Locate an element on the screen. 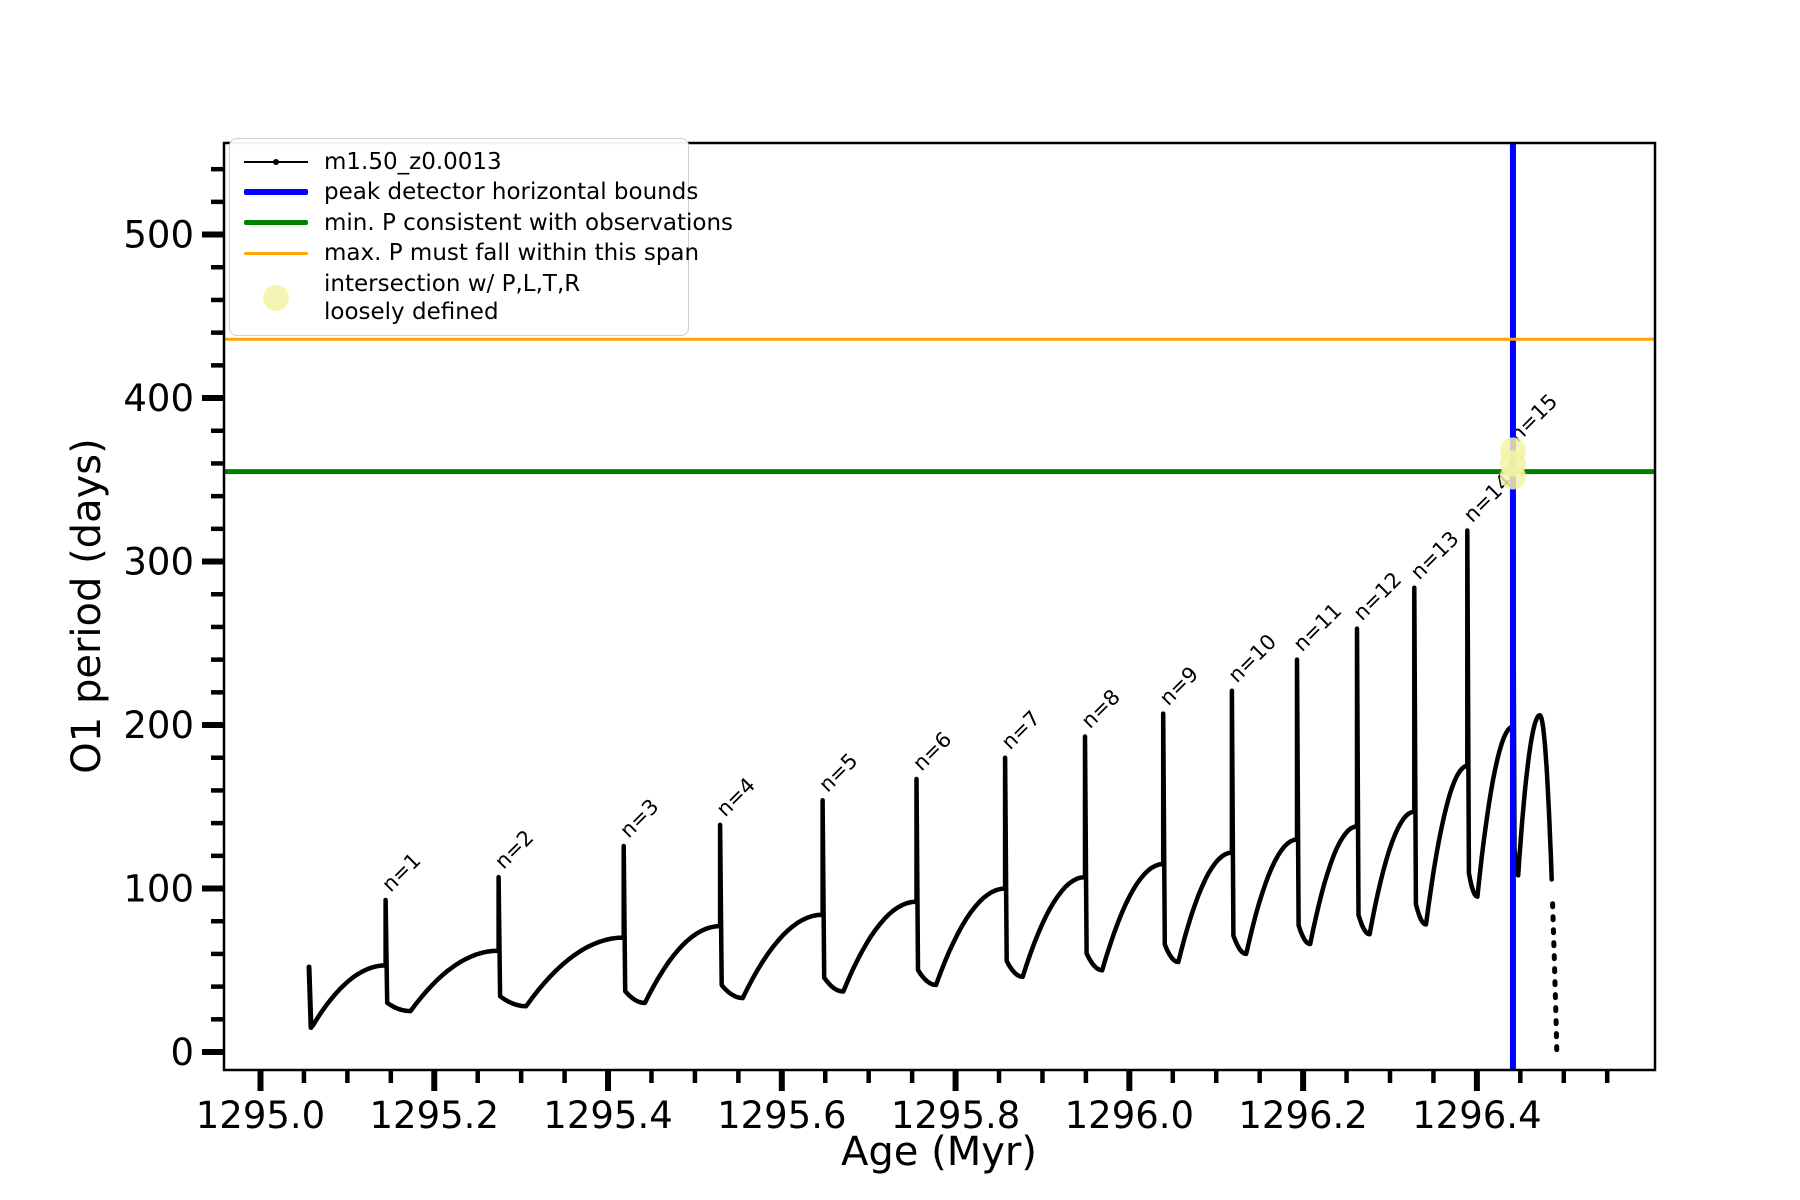 This screenshot has height=1200, width=1800. x-tick-label: 1295.8 is located at coordinates (955, 1115).